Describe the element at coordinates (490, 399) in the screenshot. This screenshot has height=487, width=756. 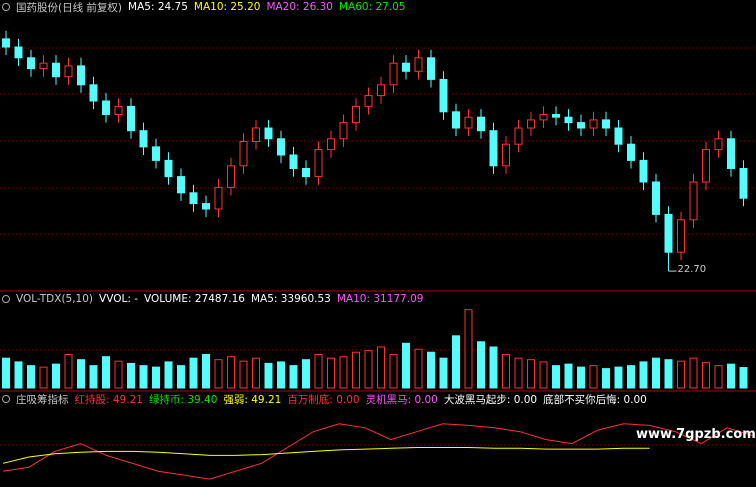
I see `legend-item: 大波黑马起步: 0.00` at that location.